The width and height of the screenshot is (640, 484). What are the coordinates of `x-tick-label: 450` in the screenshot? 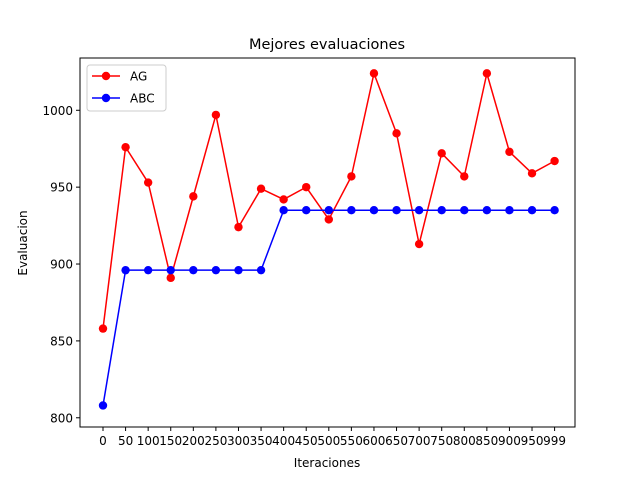 It's located at (306, 441).